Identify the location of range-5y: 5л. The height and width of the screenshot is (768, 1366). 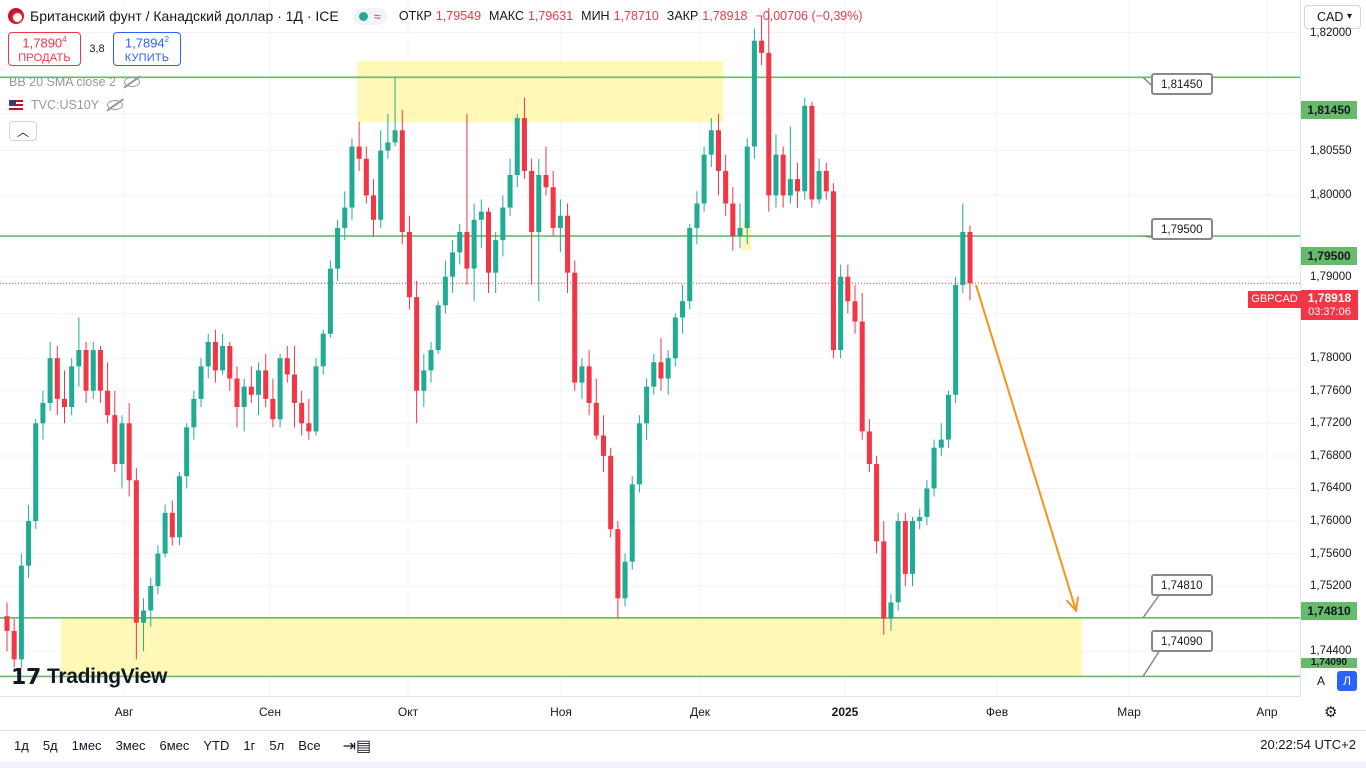
(277, 745).